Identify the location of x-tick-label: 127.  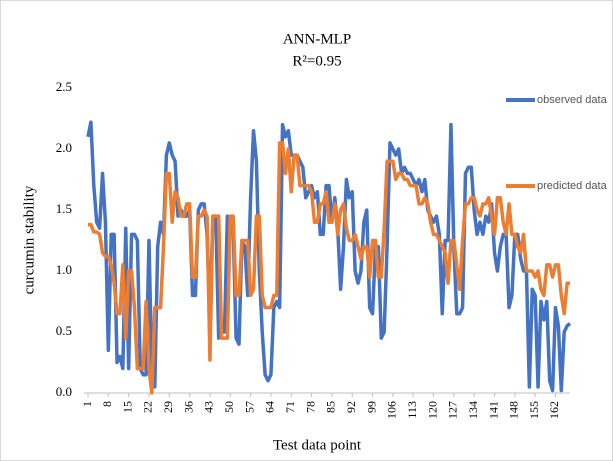
(453, 410).